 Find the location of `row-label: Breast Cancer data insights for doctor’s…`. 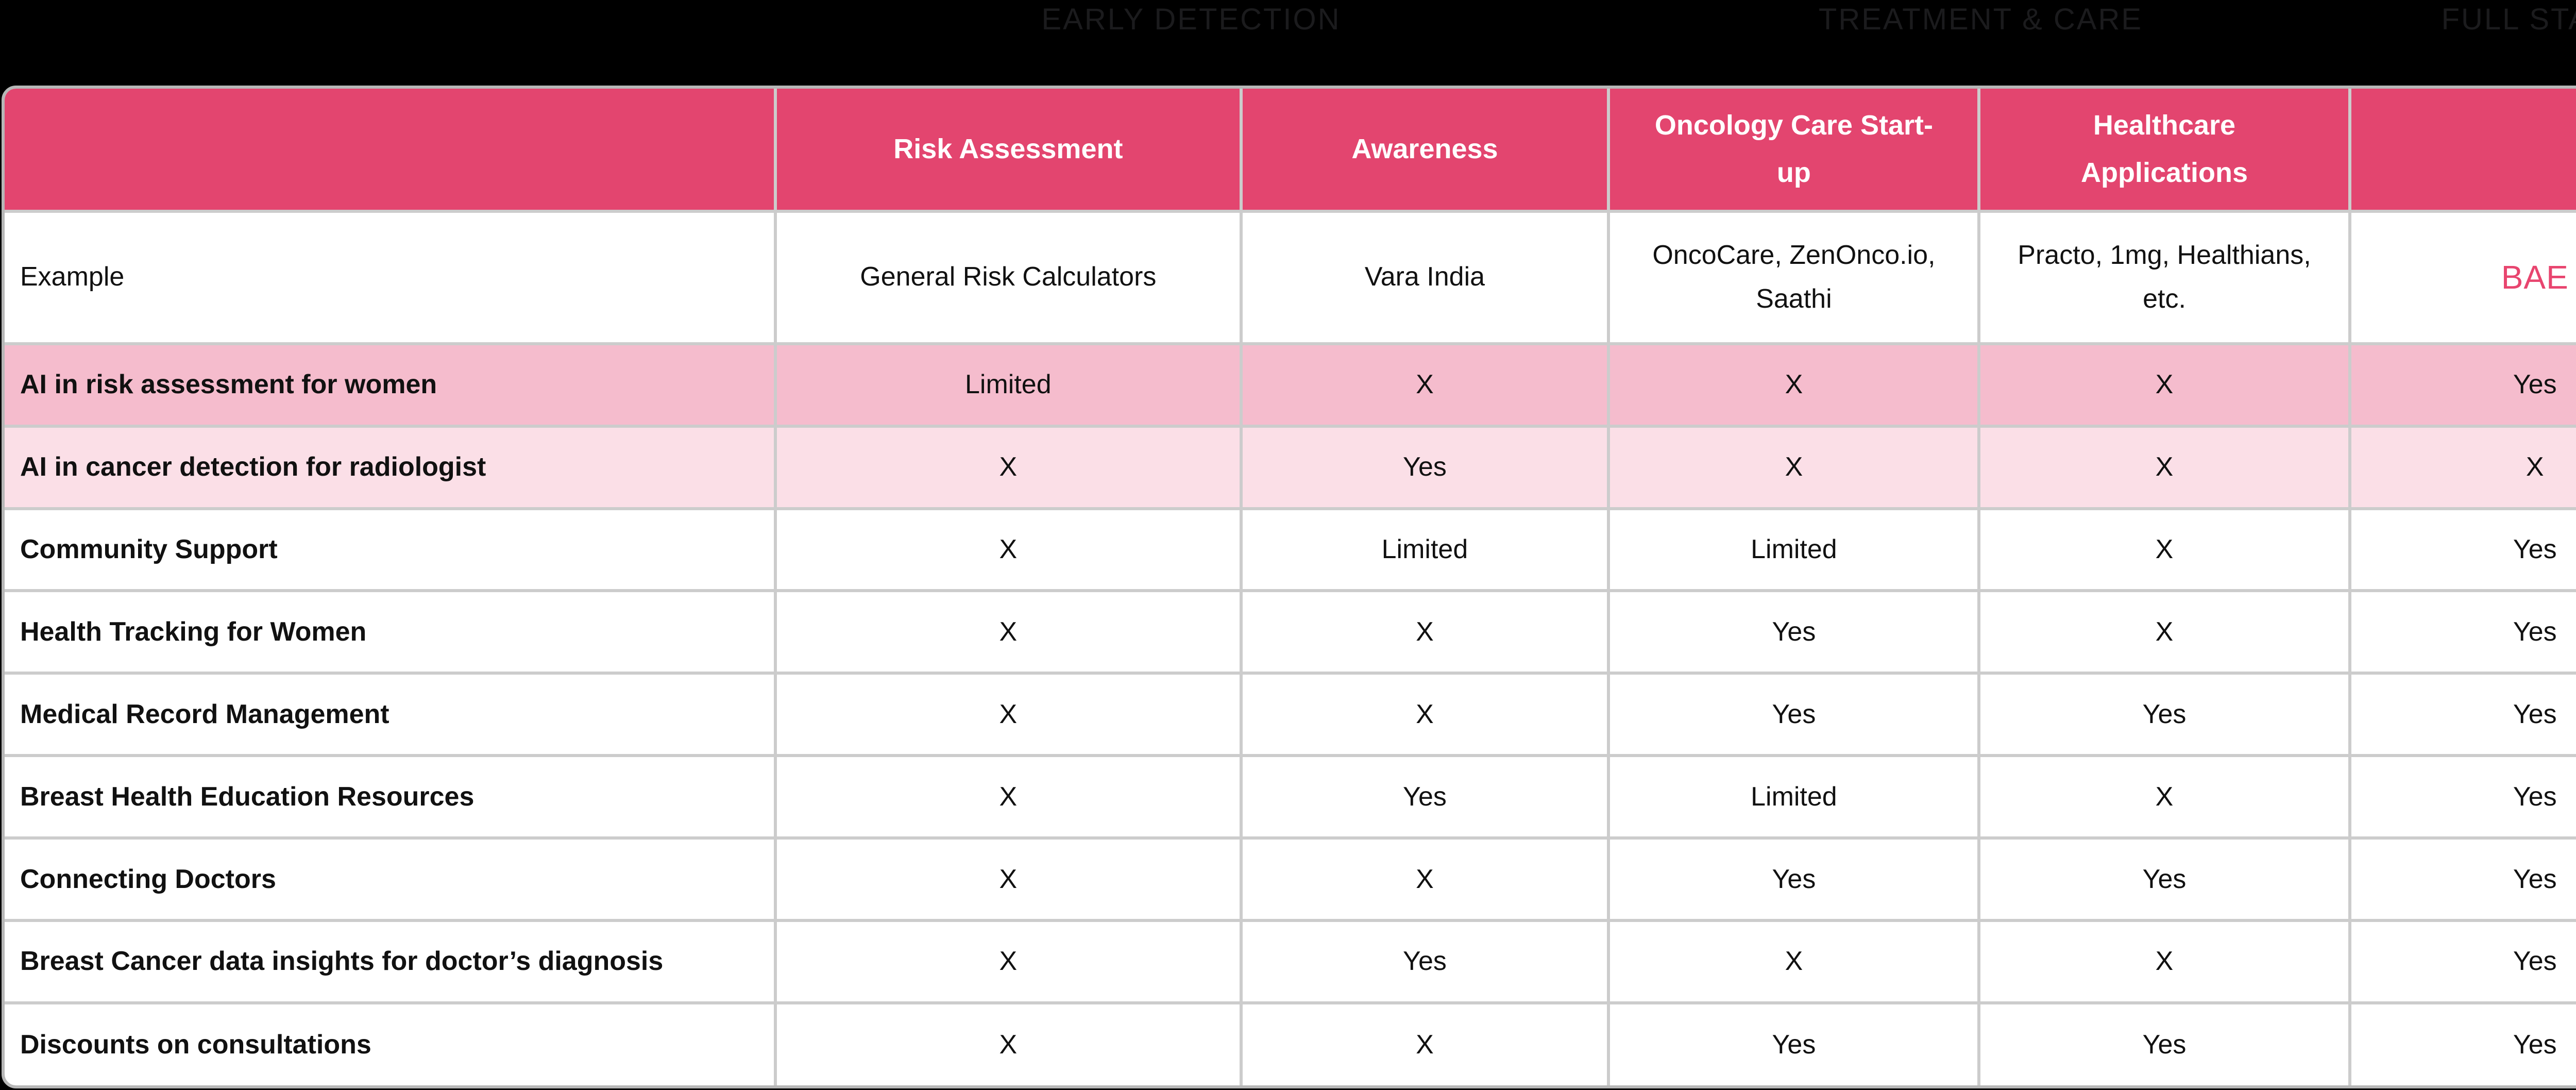

row-label: Breast Cancer data insights for doctor’s… is located at coordinates (391, 961).